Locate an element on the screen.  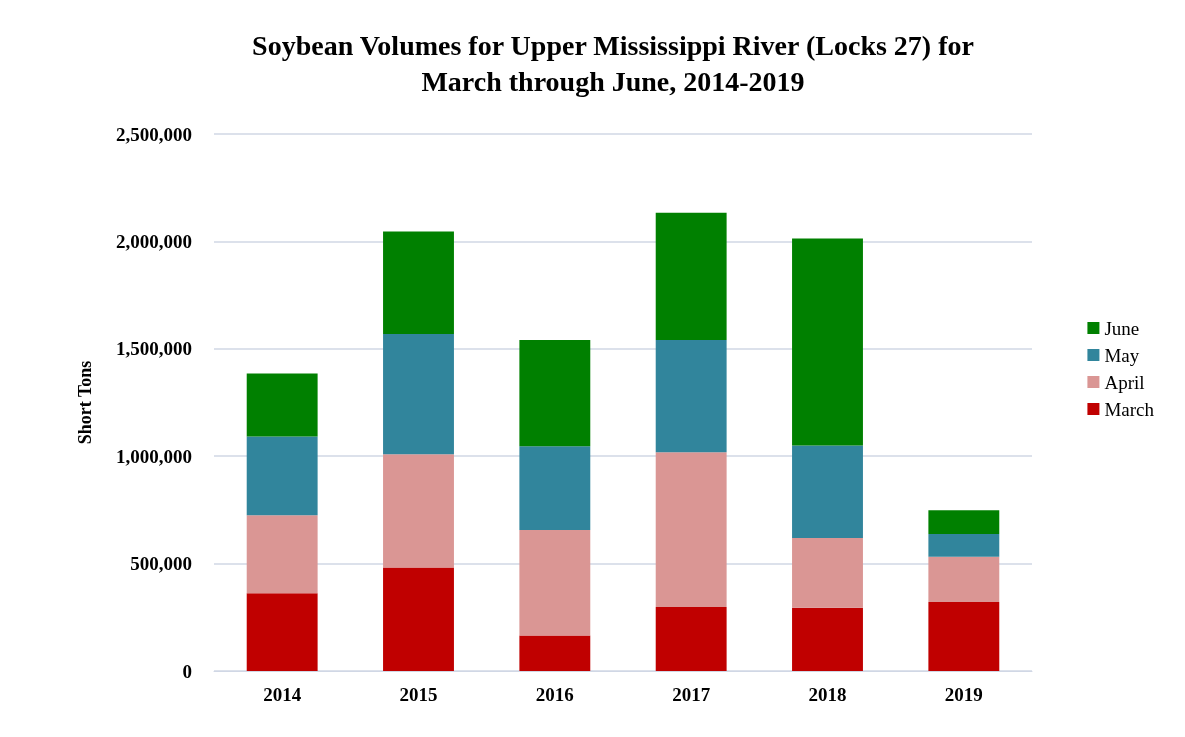
x-tick-label: 2017 is located at coordinates (691, 694).